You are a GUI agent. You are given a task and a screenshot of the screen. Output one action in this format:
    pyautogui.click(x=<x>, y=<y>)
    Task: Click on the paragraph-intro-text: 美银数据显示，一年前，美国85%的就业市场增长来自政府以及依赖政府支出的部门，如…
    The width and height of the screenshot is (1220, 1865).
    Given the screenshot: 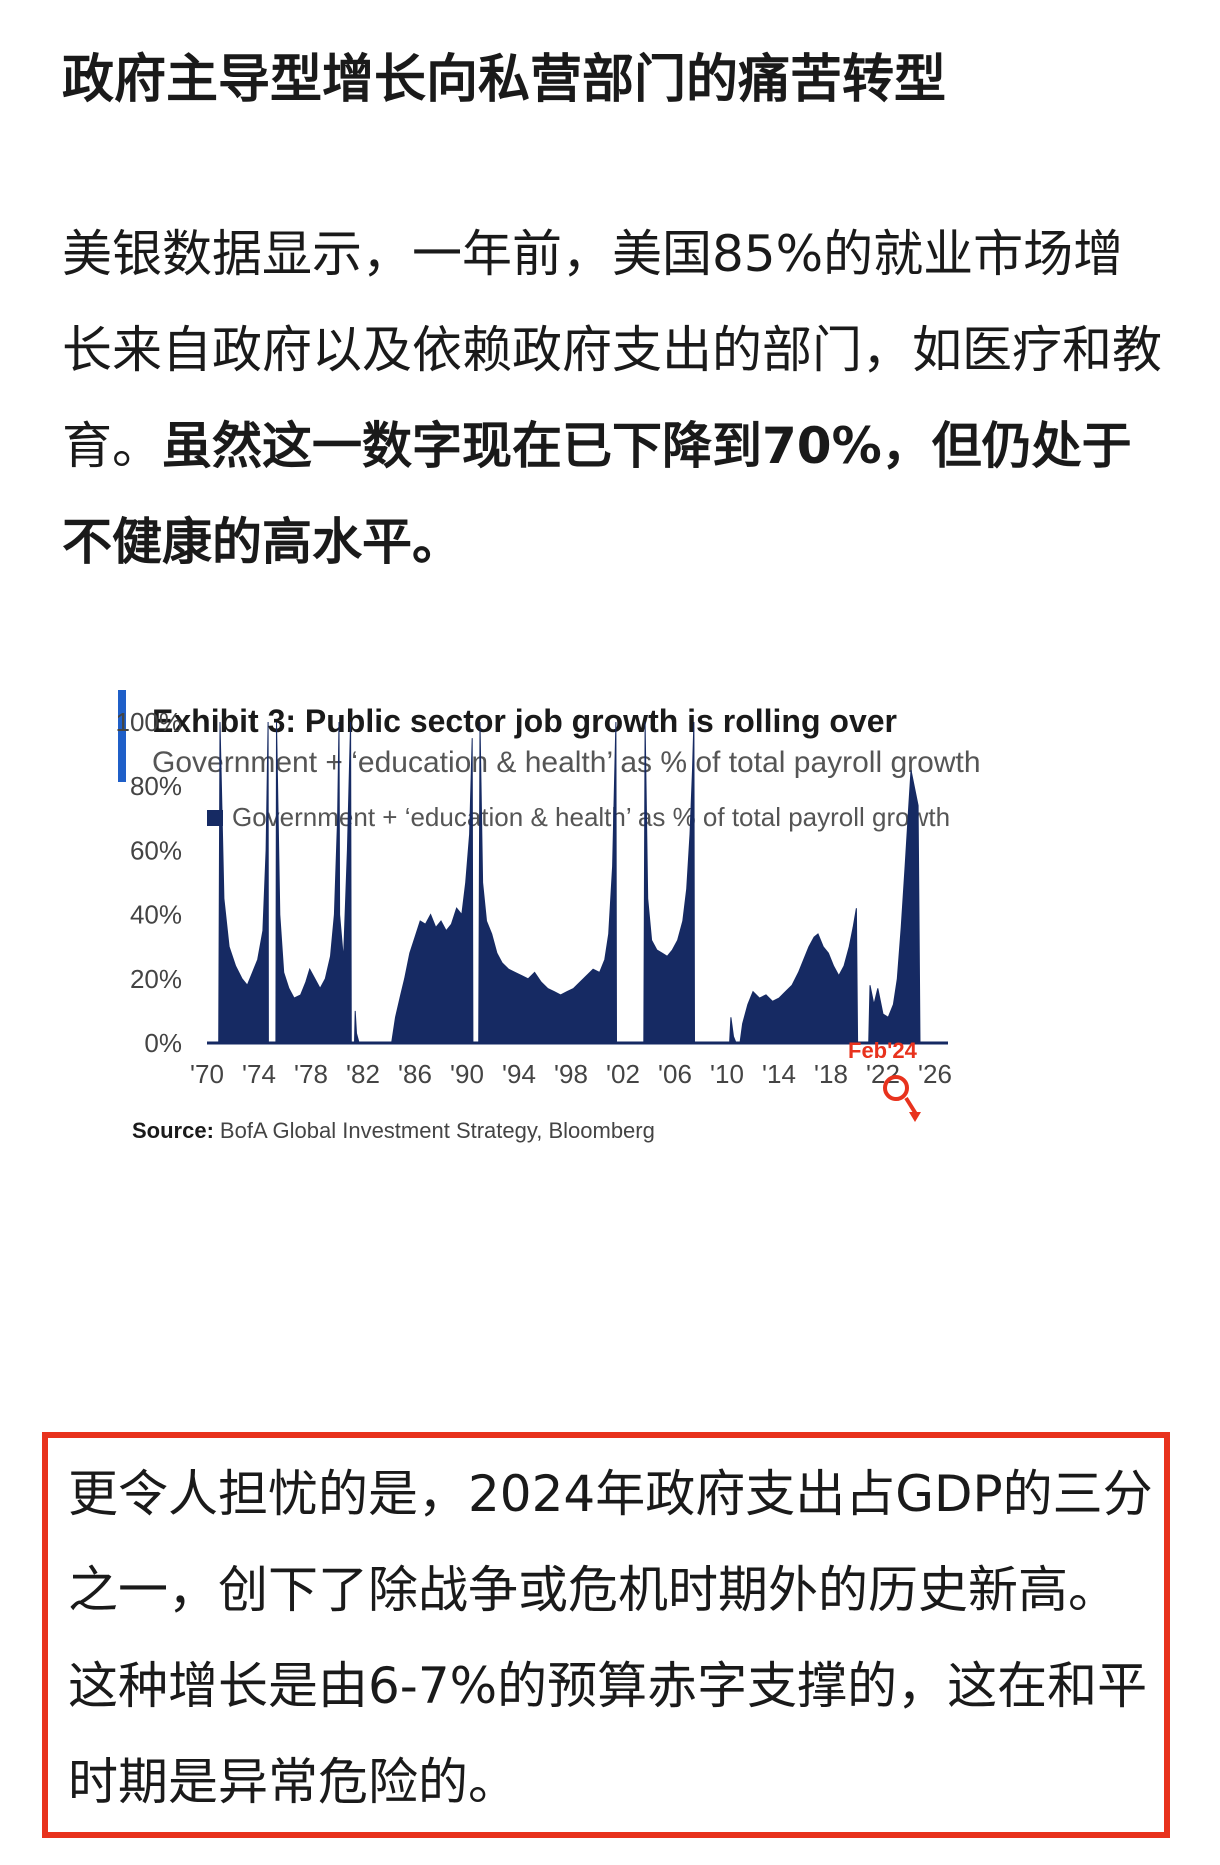 What is the action you would take?
    pyautogui.click(x=612, y=350)
    